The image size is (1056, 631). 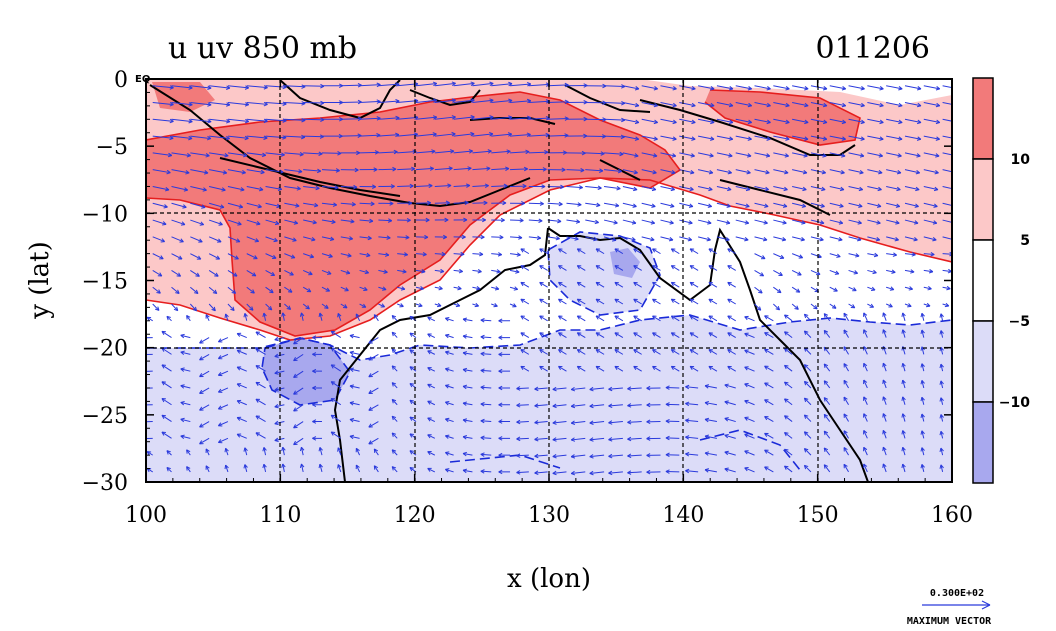 What do you see at coordinates (983, 199) in the screenshot?
I see `colorbar-swatch` at bounding box center [983, 199].